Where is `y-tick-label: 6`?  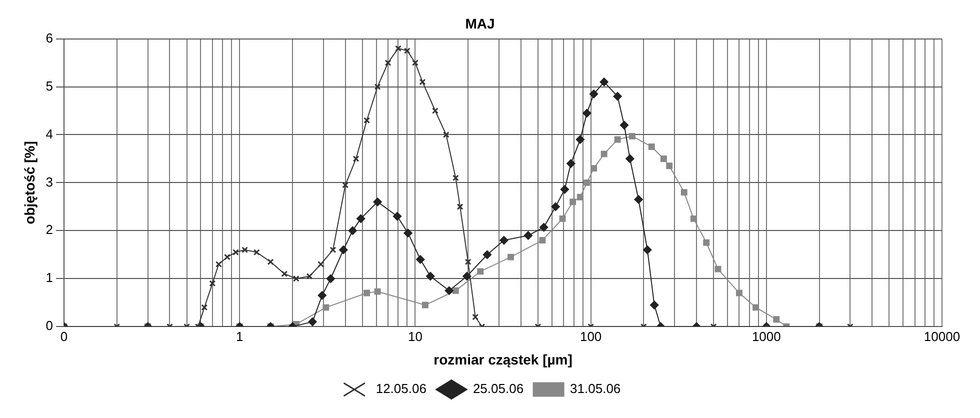 y-tick-label: 6 is located at coordinates (50, 38).